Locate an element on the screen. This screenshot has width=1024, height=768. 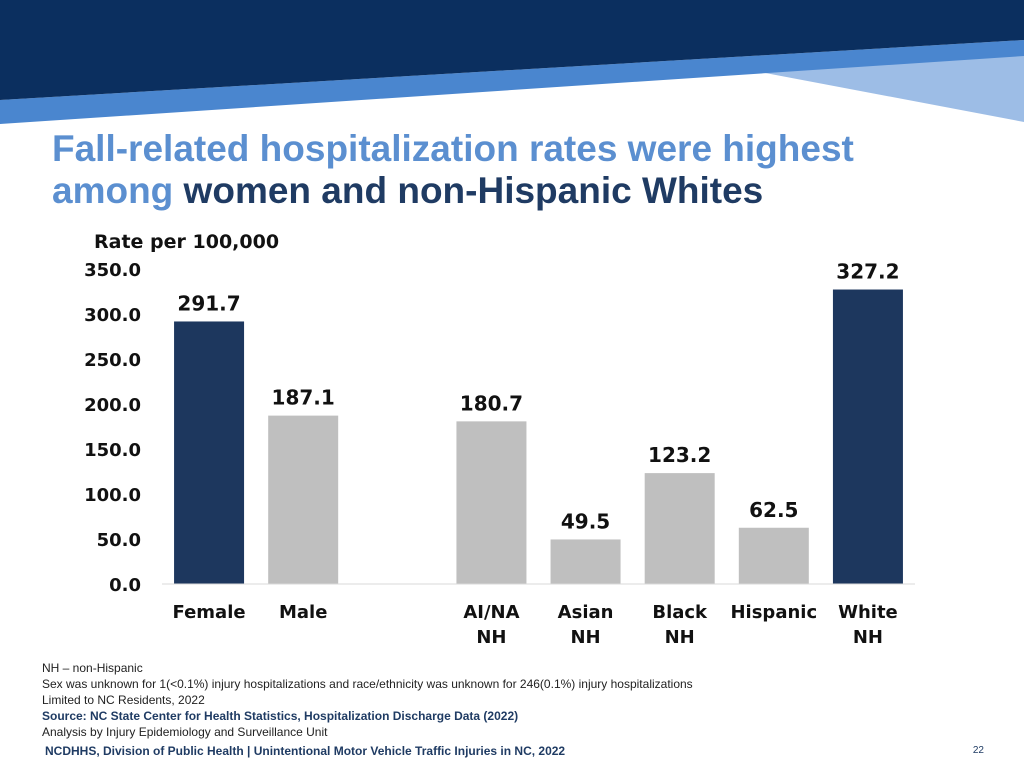
bar-value-label: 187.1 is located at coordinates (303, 398).